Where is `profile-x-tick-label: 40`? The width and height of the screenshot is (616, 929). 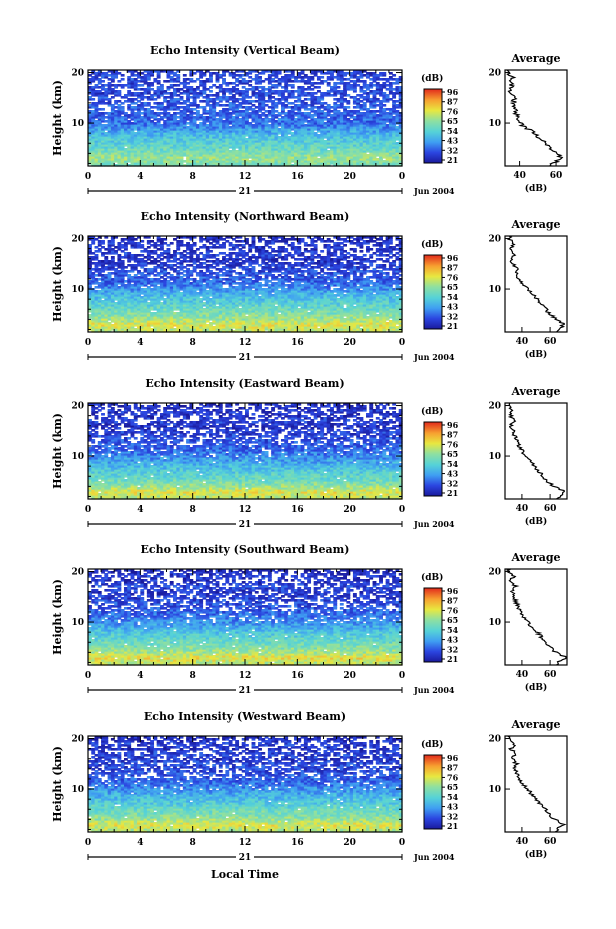
profile-x-tick-label: 40 is located at coordinates (519, 176).